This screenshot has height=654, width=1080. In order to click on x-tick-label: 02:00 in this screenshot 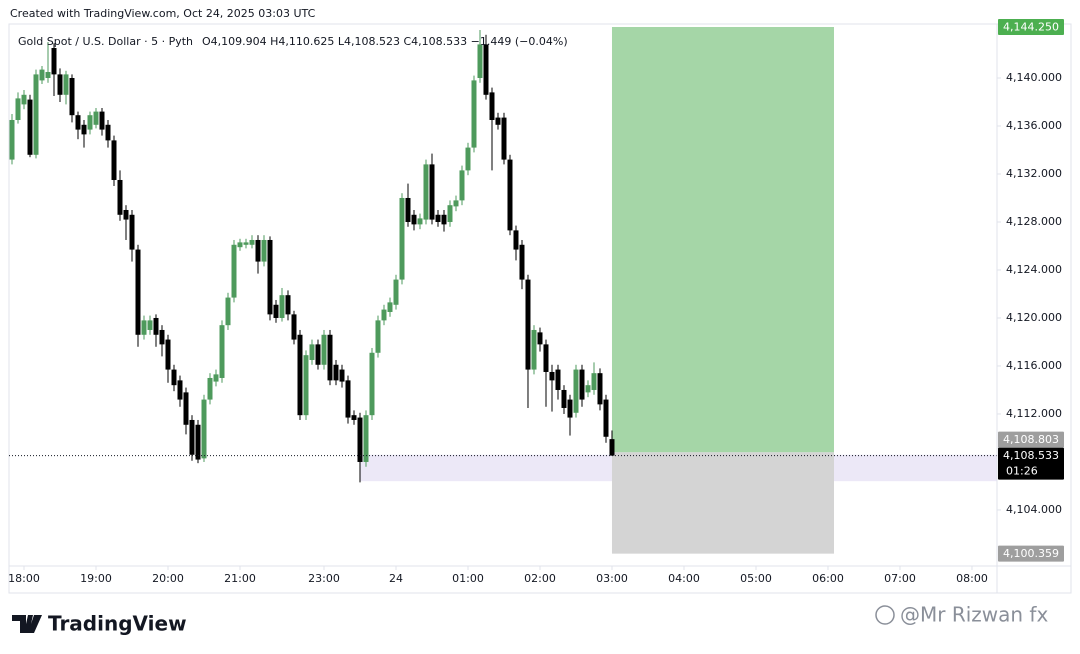, I will do `click(540, 578)`.